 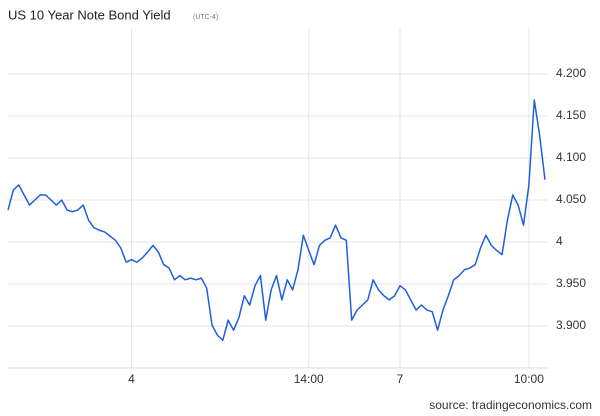 What do you see at coordinates (571, 157) in the screenshot?
I see `y-tick-label: 4.100` at bounding box center [571, 157].